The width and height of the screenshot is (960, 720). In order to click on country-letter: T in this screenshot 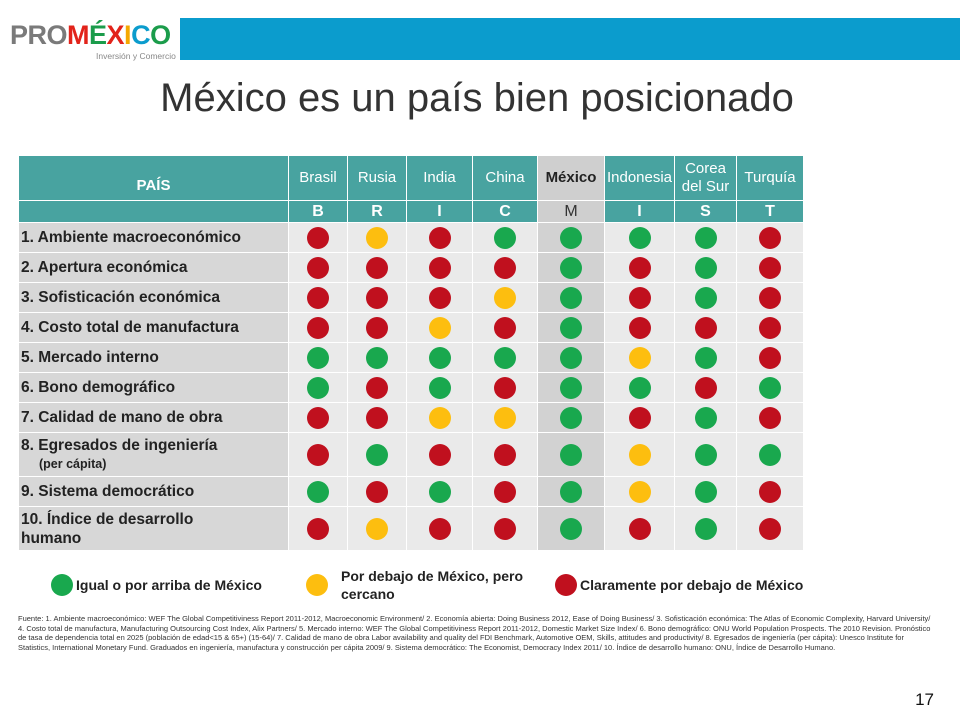, I will do `click(770, 211)`.